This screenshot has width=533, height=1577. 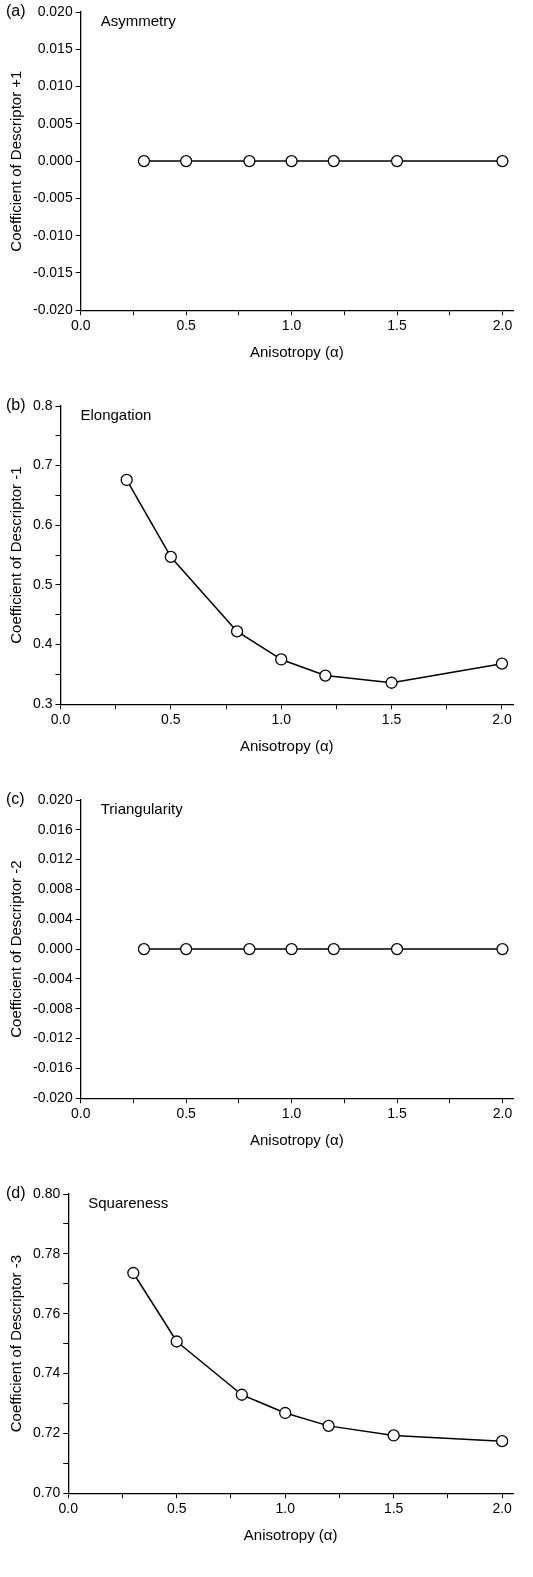 I want to click on chart-subtitle: Asymmetry, so click(x=138, y=20).